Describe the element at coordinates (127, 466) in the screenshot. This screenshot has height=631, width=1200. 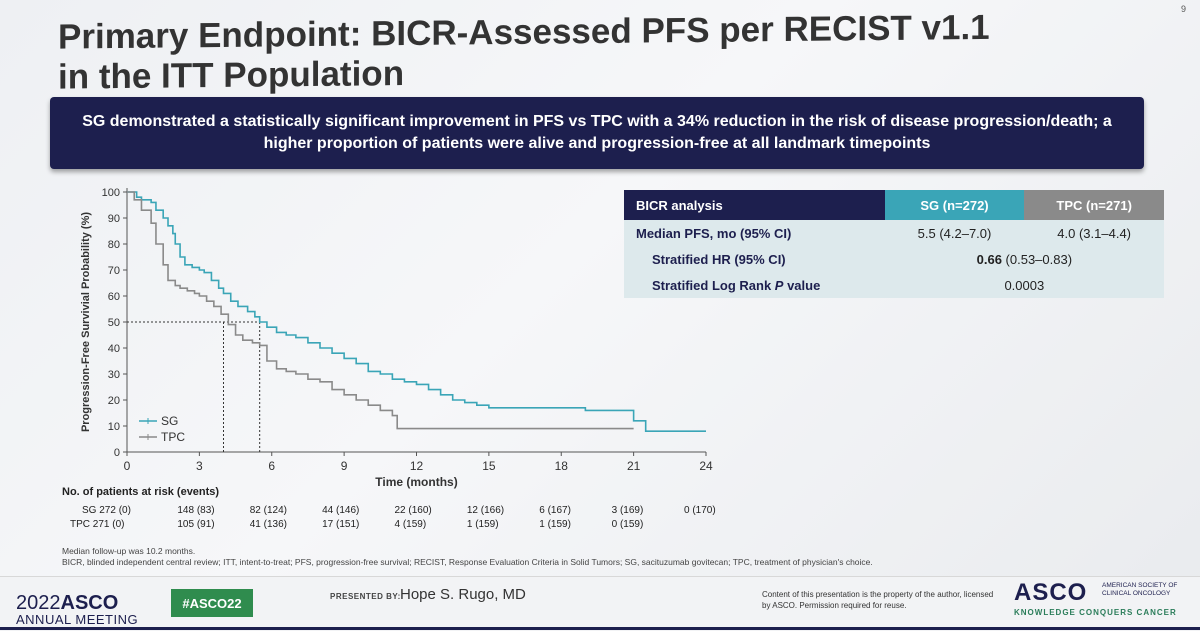
I see `x-tick-label: 0` at that location.